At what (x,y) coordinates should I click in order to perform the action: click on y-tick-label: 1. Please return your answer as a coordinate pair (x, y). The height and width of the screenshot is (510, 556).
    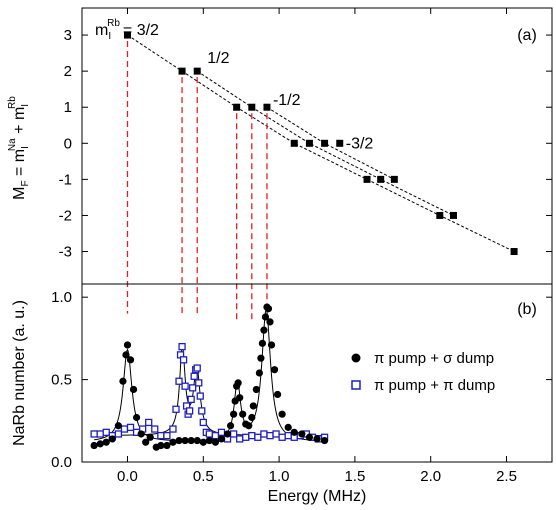
    Looking at the image, I should click on (68, 107).